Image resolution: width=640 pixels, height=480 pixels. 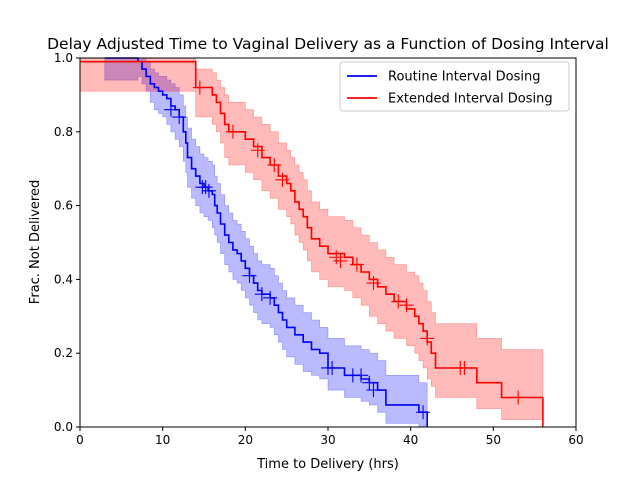 I want to click on y-axis-ticks: 0.0 0.2 0.4 0.6 0.8 1.0, so click(x=67, y=242).